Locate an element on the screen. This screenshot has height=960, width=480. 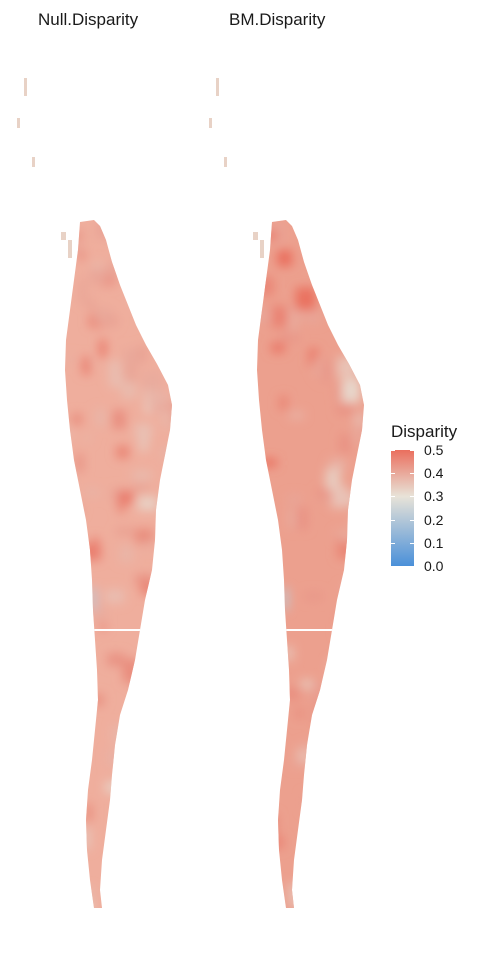
section-divider is located at coordinates (310, 630).